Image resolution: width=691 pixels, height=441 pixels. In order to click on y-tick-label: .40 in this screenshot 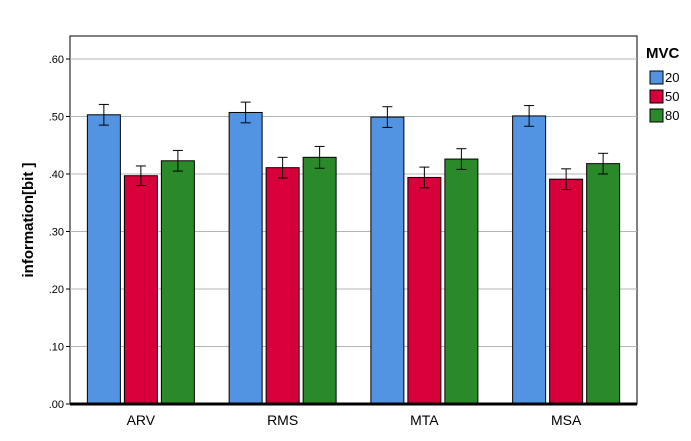, I will do `click(56, 175)`.